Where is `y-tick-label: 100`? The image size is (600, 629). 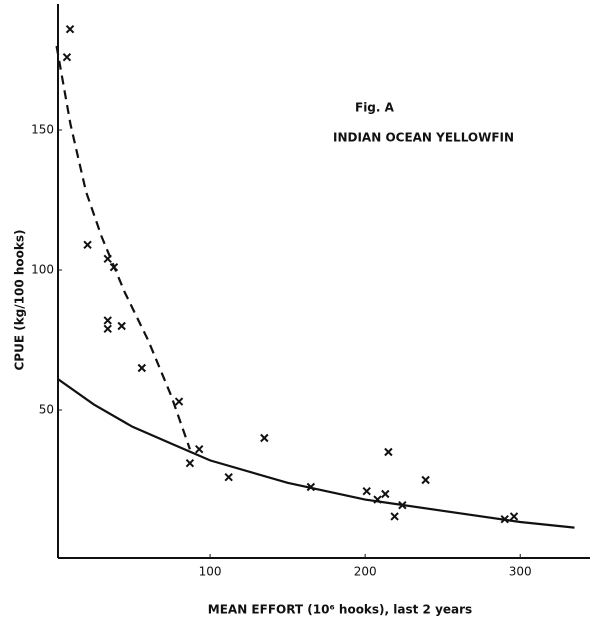 y-tick-label: 100 is located at coordinates (42, 270).